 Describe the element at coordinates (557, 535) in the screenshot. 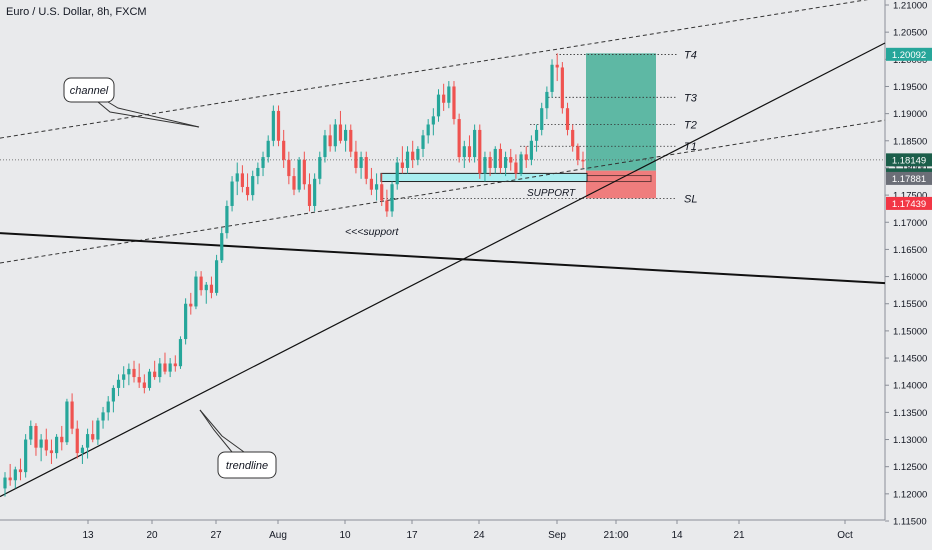

I see `x-tick-label: Sep` at that location.